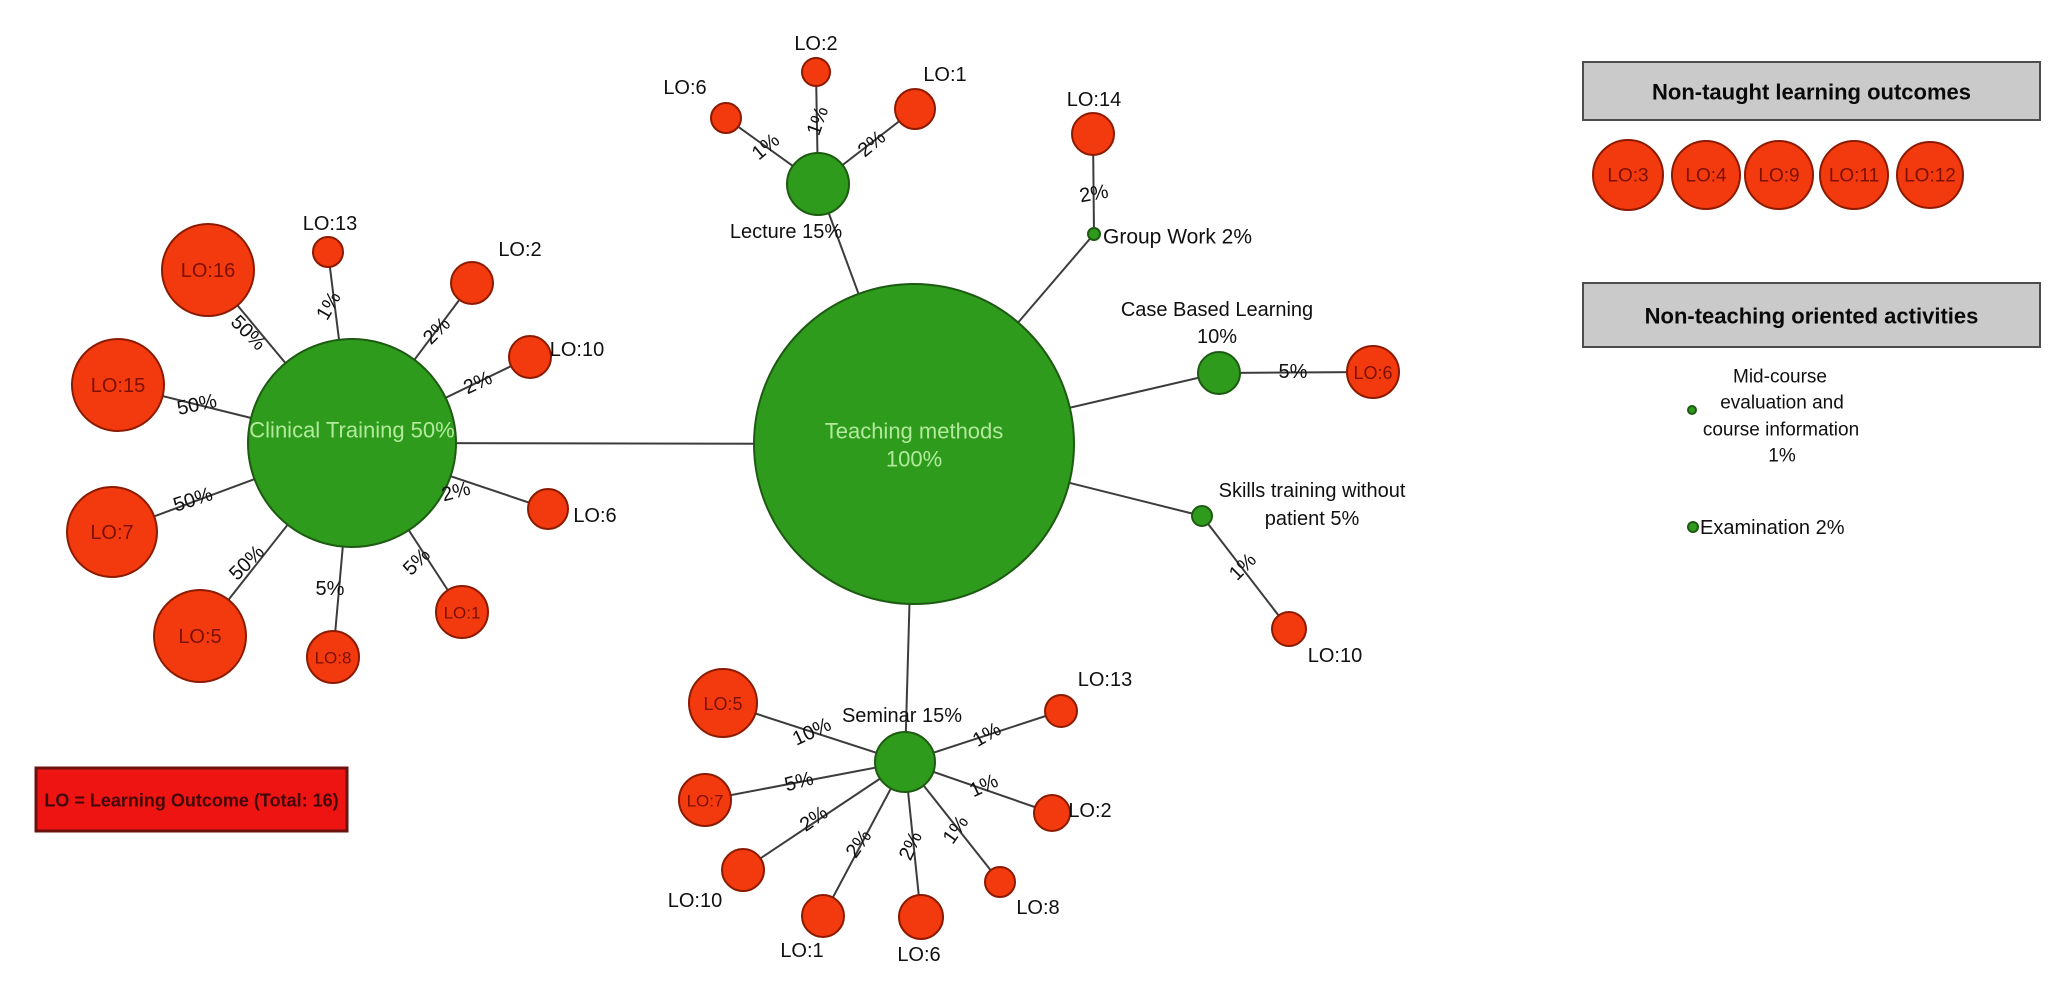 This screenshot has height=1001, width=2059. I want to click on pct-seminar-lo7: 5%, so click(799, 782).